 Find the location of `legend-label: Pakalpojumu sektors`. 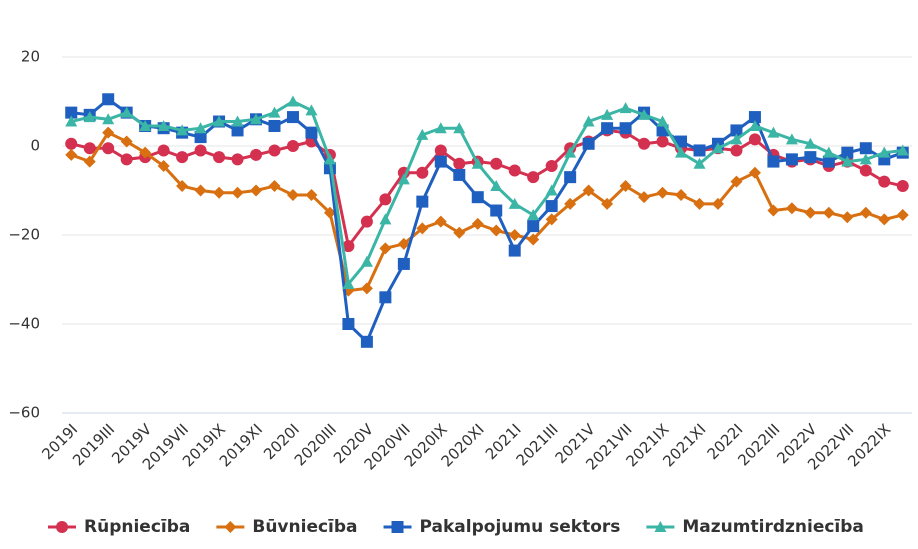

legend-label: Pakalpojumu sektors is located at coordinates (520, 527).